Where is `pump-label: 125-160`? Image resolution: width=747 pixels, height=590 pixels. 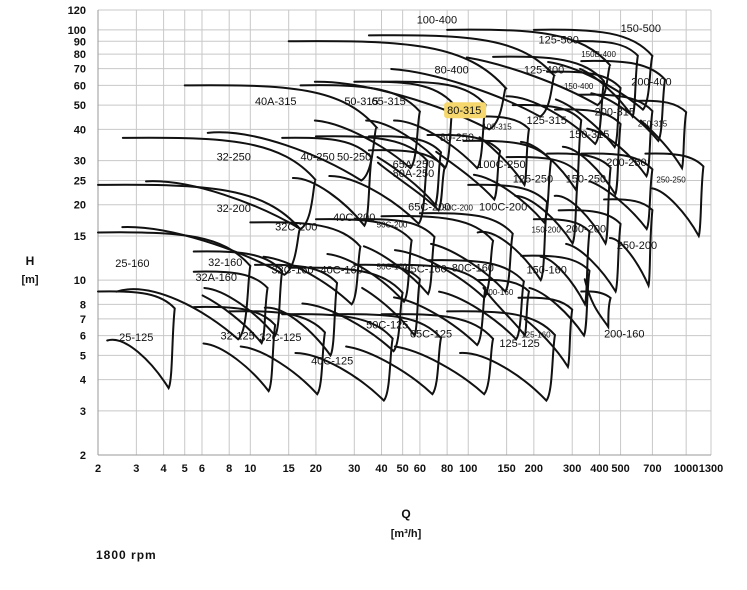 pump-label: 125-160 is located at coordinates (536, 334).